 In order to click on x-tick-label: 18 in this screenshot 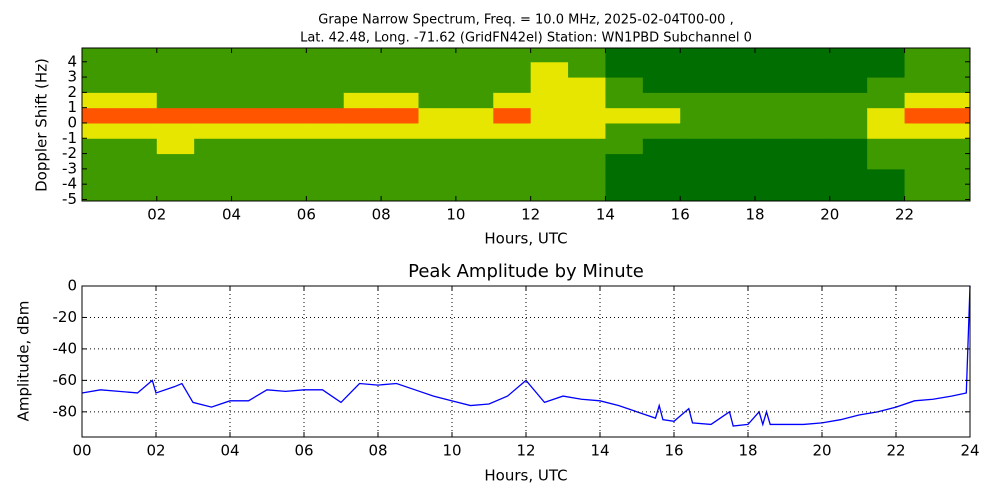, I will do `click(754, 215)`.